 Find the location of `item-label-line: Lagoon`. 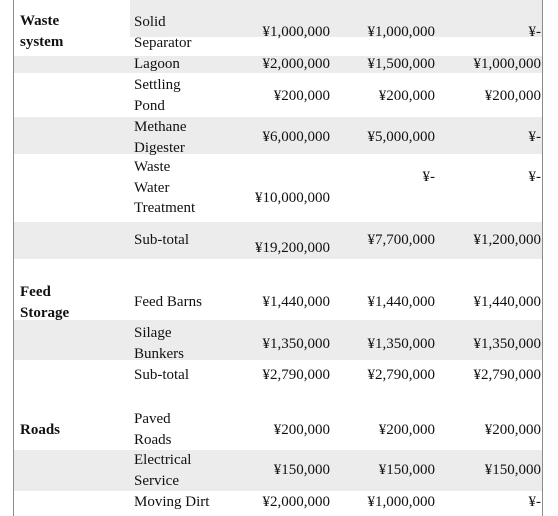

item-label-line: Lagoon is located at coordinates (157, 64).